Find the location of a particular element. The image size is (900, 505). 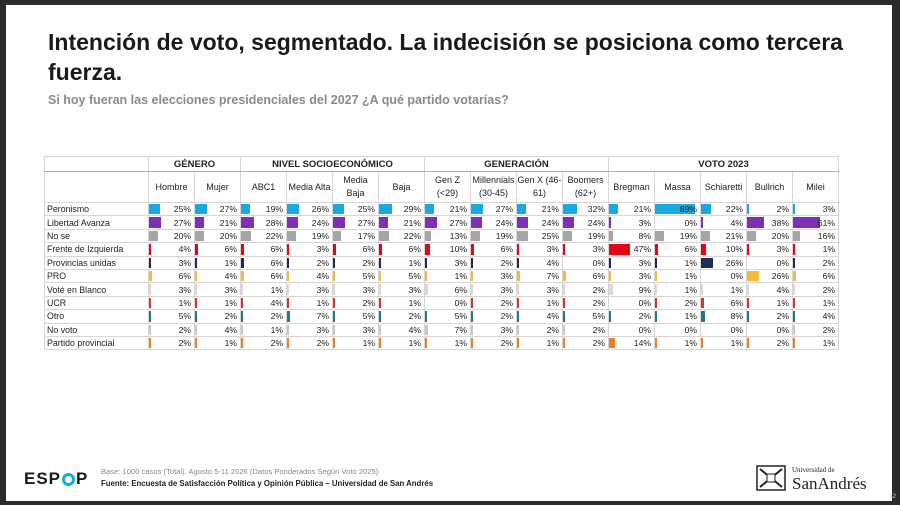

value-cell: 22% is located at coordinates (263, 236).